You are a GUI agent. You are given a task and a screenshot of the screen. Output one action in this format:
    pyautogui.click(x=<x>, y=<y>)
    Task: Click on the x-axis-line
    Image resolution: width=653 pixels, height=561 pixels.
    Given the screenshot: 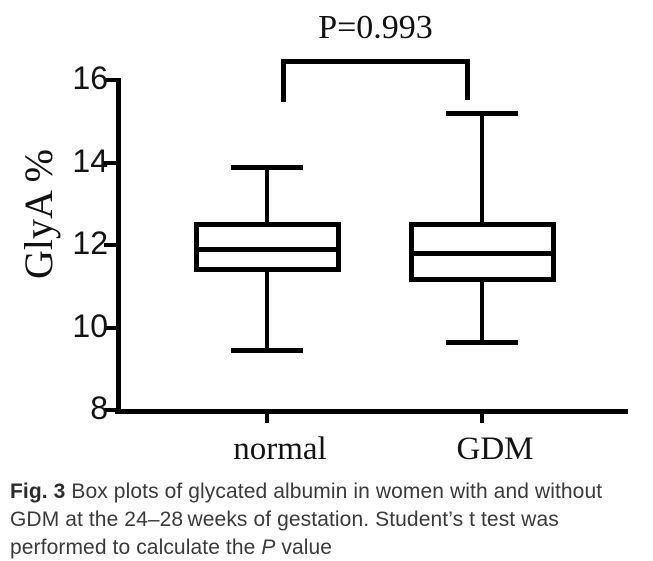 What is the action you would take?
    pyautogui.click(x=371, y=411)
    